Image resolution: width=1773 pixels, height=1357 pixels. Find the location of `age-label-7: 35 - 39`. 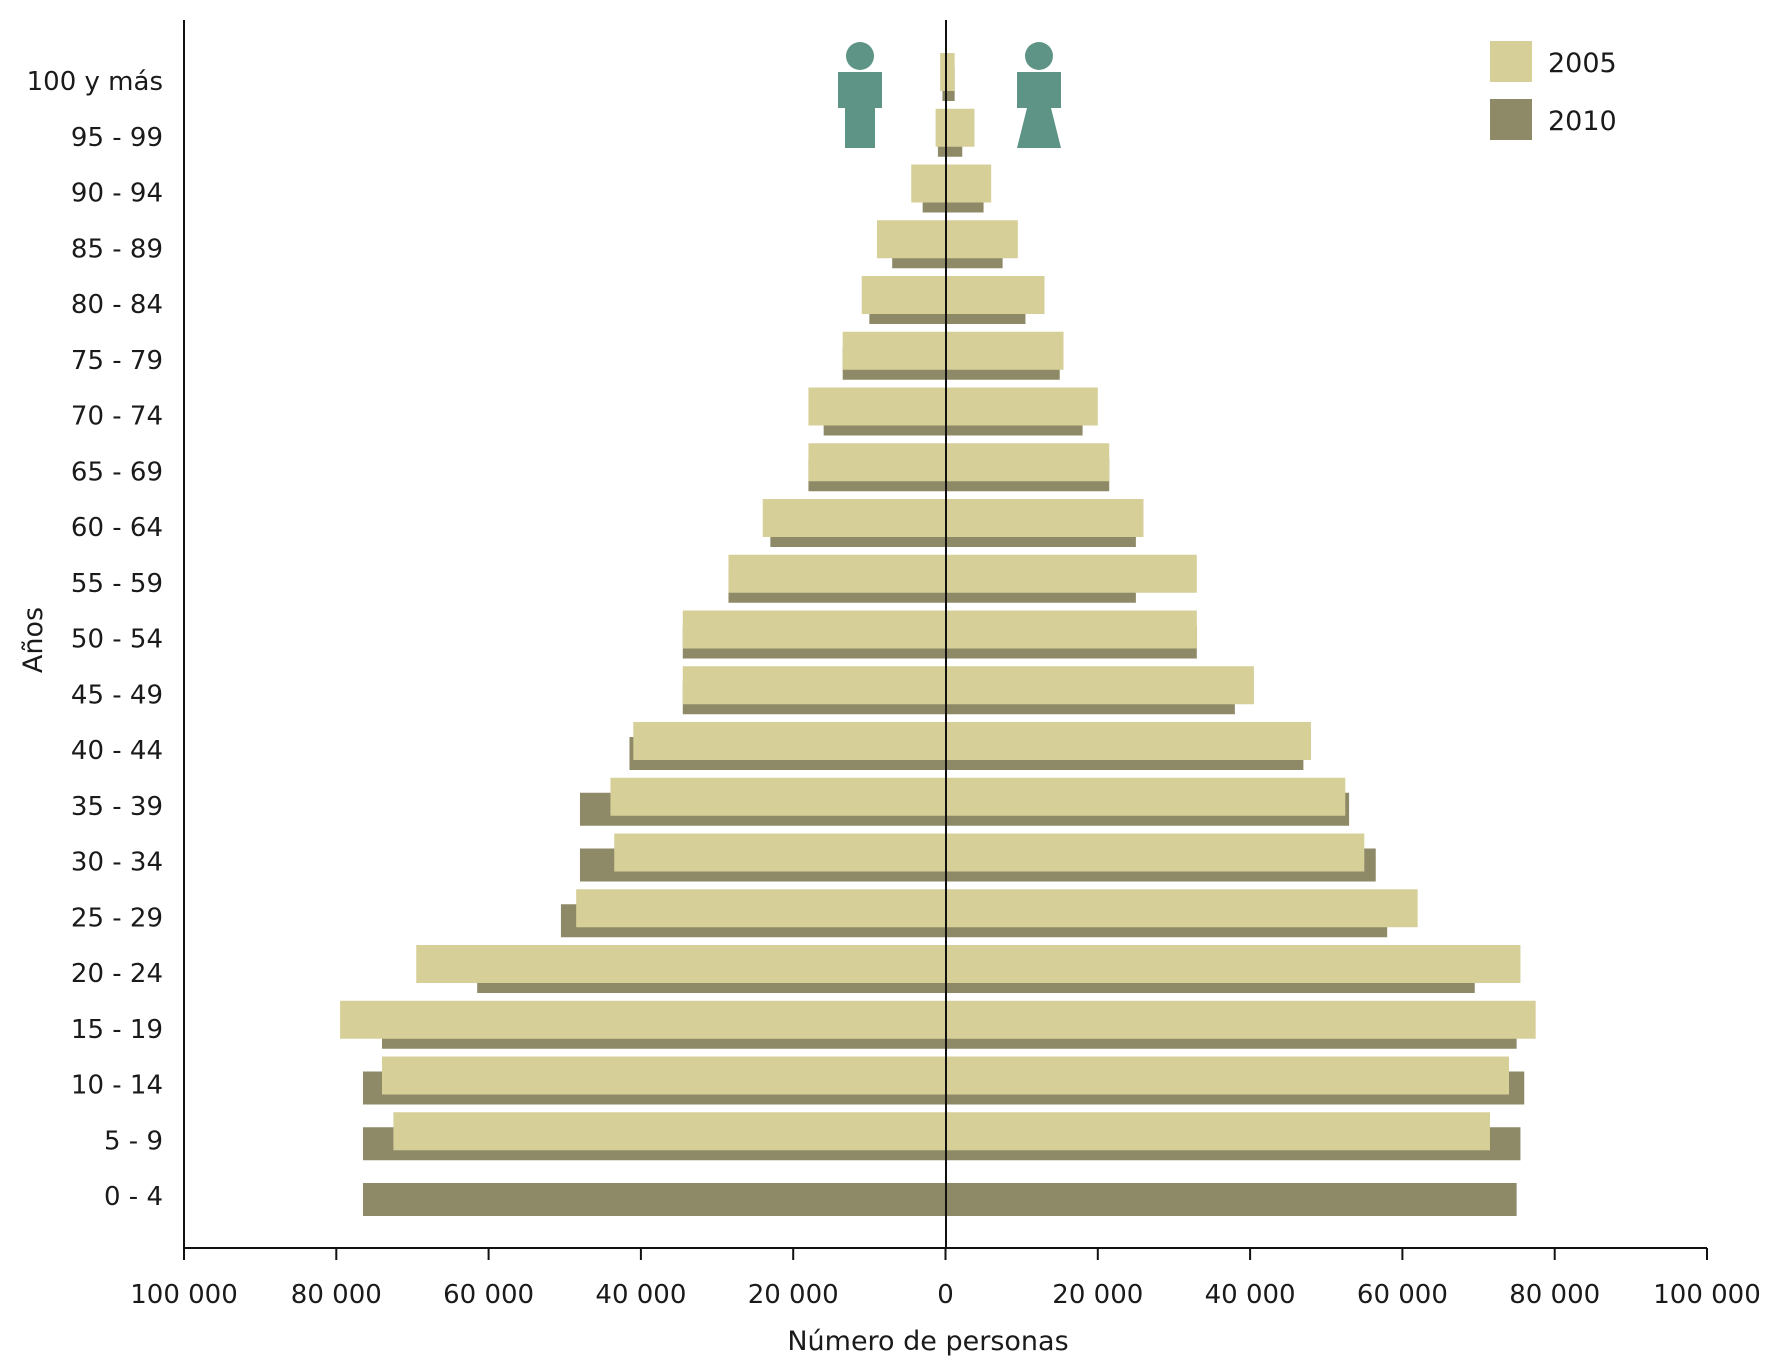

age-label-7: 35 - 39 is located at coordinates (117, 807).